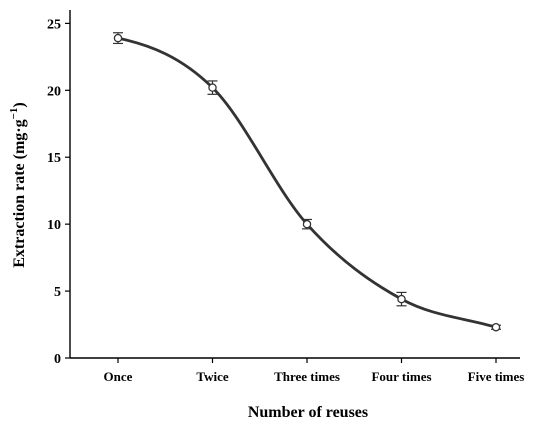  I want to click on y-axis-title-main: Extraction rate (mg·g, so click(19, 193).